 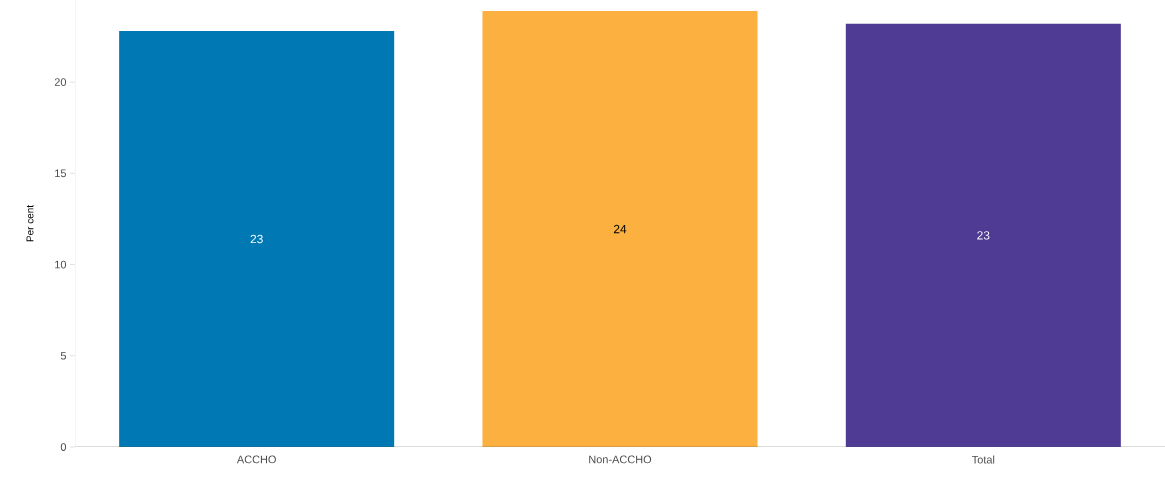 What do you see at coordinates (63, 447) in the screenshot?
I see `y-tick-label: 0` at bounding box center [63, 447].